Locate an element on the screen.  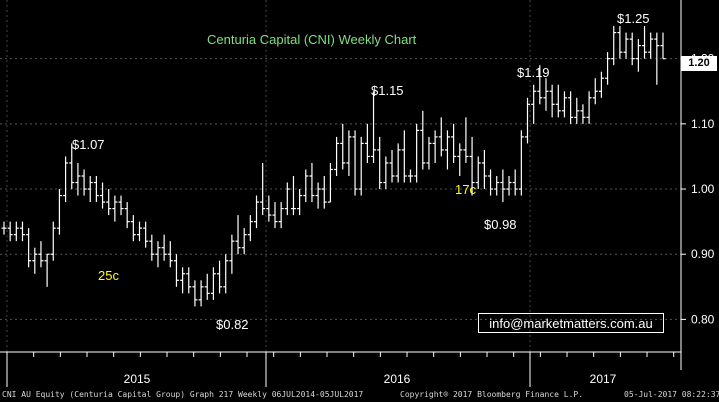
y-tick-label: 0.90 is located at coordinates (703, 254).